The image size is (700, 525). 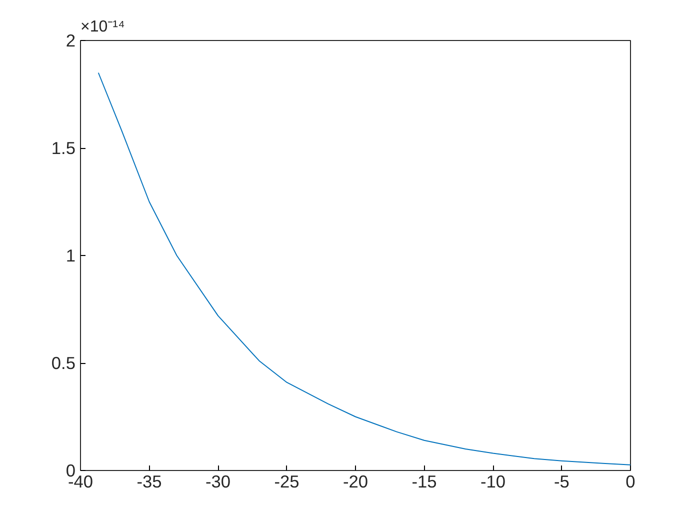 What do you see at coordinates (63, 363) in the screenshot?
I see `y-tick-label: 0.5` at bounding box center [63, 363].